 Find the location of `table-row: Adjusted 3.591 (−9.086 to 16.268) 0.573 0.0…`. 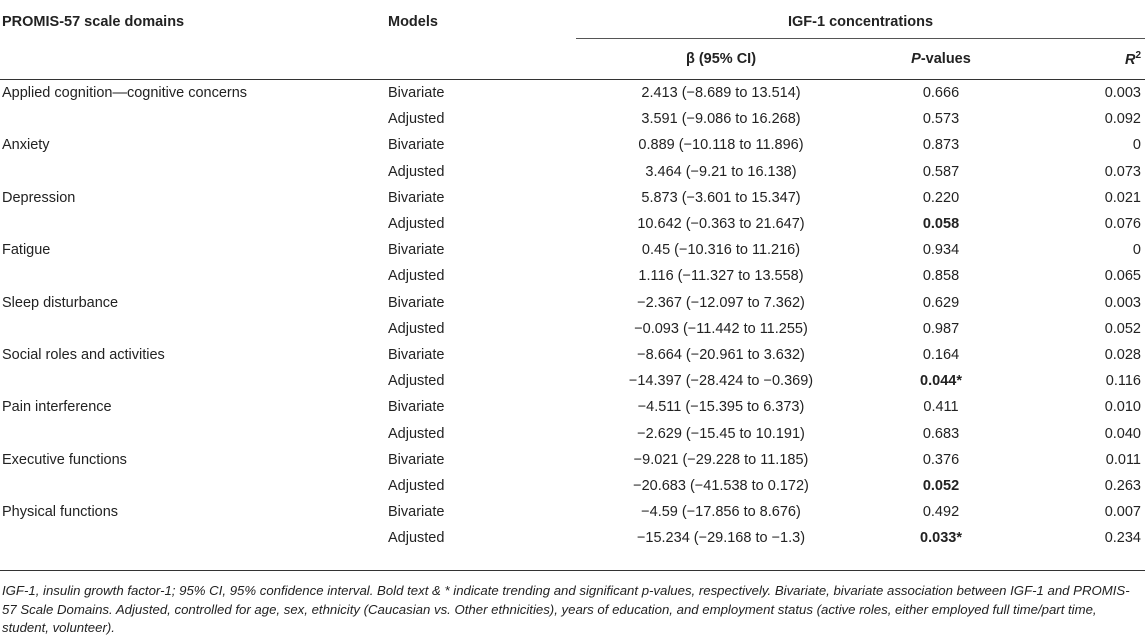

table-row: Adjusted 3.591 (−9.086 to 16.268) 0.573 0.0… is located at coordinates (572, 119).